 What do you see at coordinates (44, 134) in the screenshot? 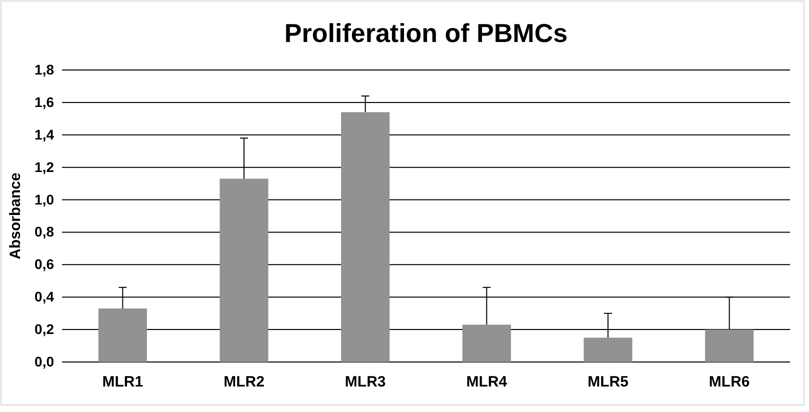
I see `y-tick-label: 1,4` at bounding box center [44, 134].